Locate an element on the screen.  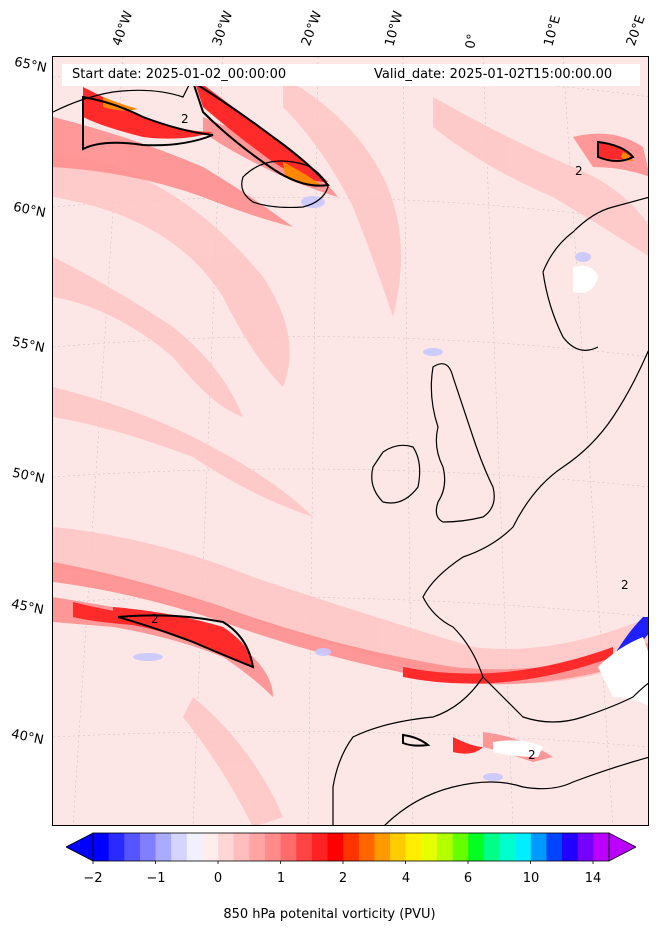
colorbar-extend-low is located at coordinates (80, 847).